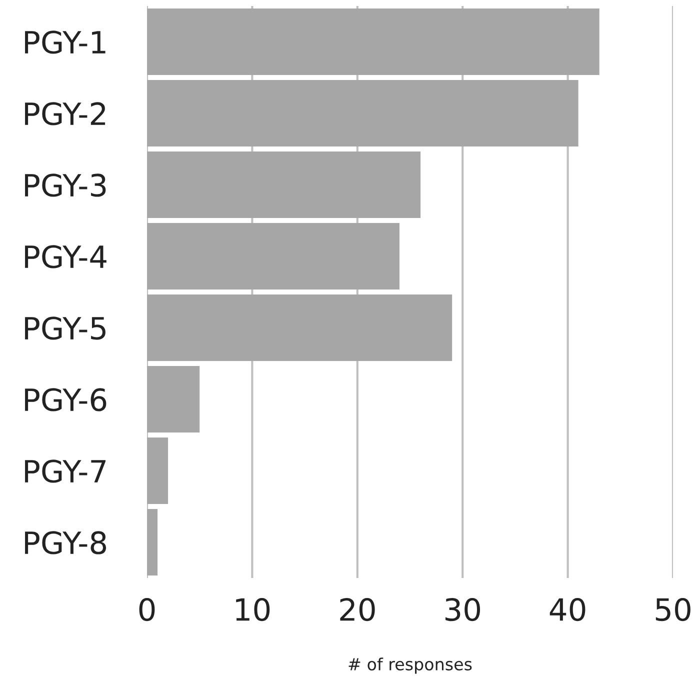 The height and width of the screenshot is (683, 698). What do you see at coordinates (65, 542) in the screenshot?
I see `y-tick-label: PGY-8` at bounding box center [65, 542].